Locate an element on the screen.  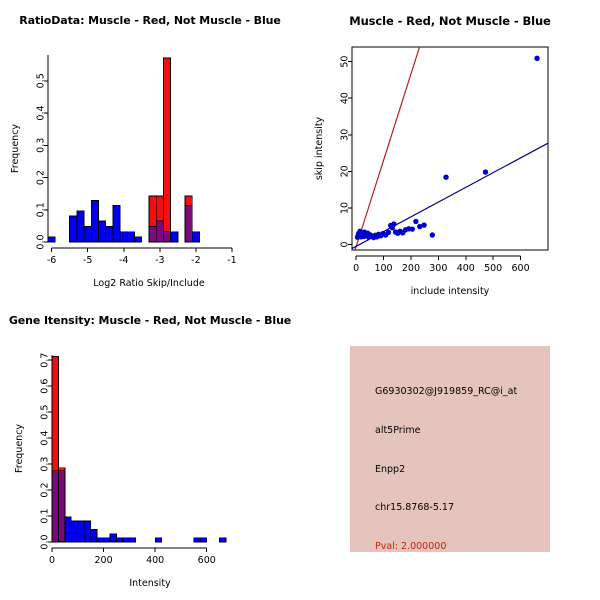
x-tick-label: -1 is located at coordinates (231, 260).